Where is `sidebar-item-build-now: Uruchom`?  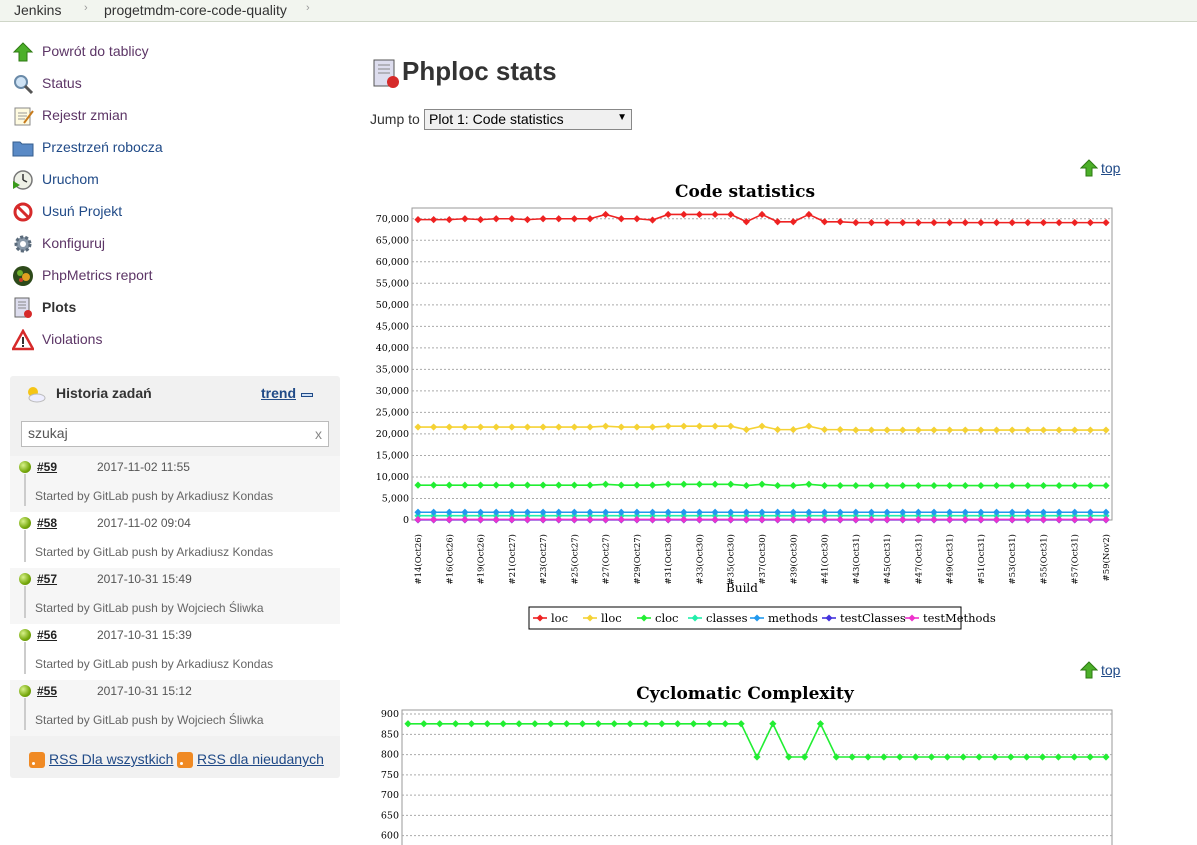
sidebar-item-build-now: Uruchom is located at coordinates (162, 180).